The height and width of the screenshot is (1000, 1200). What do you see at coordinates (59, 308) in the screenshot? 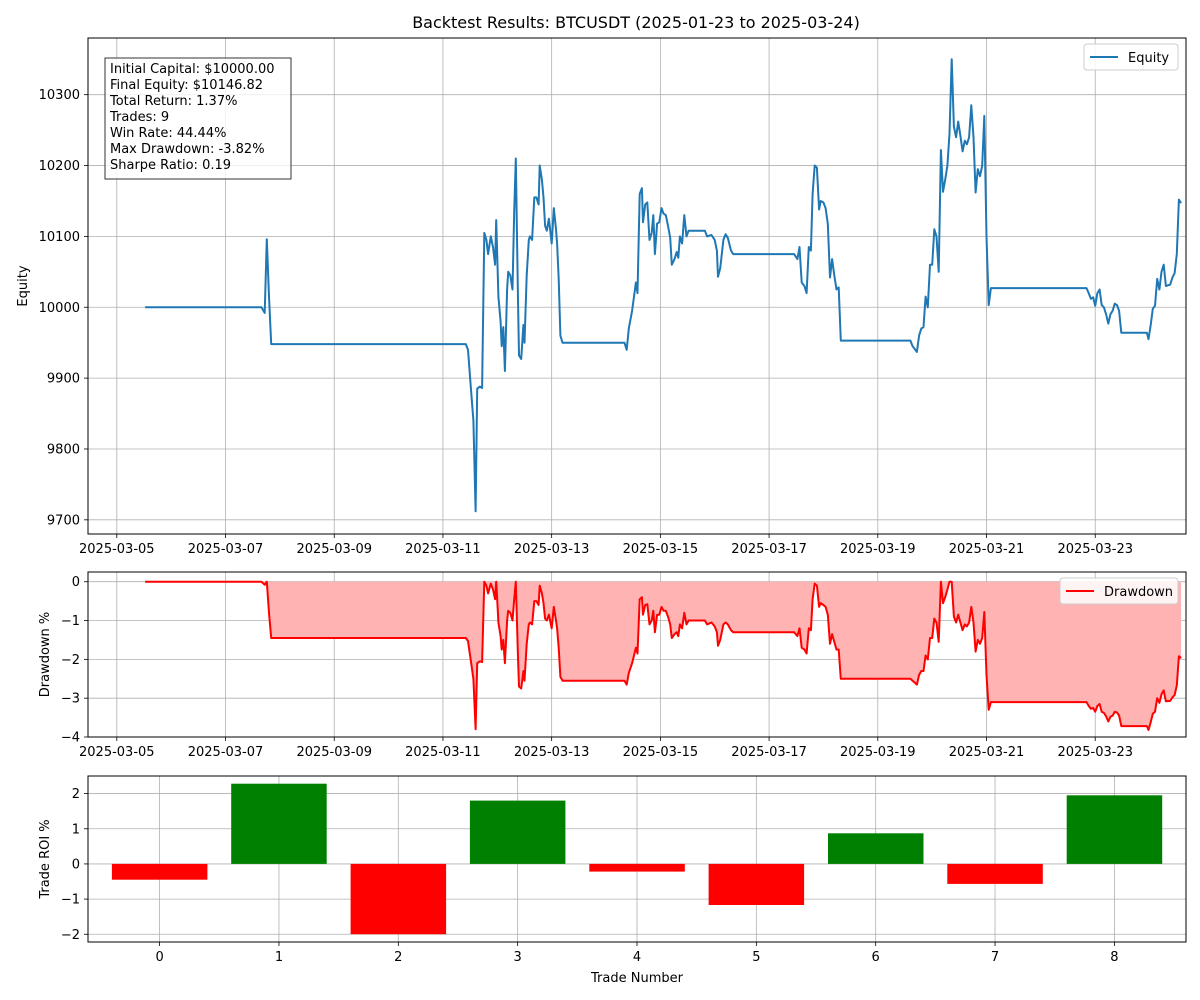
I see `y-tick-label: 10000` at bounding box center [59, 308].